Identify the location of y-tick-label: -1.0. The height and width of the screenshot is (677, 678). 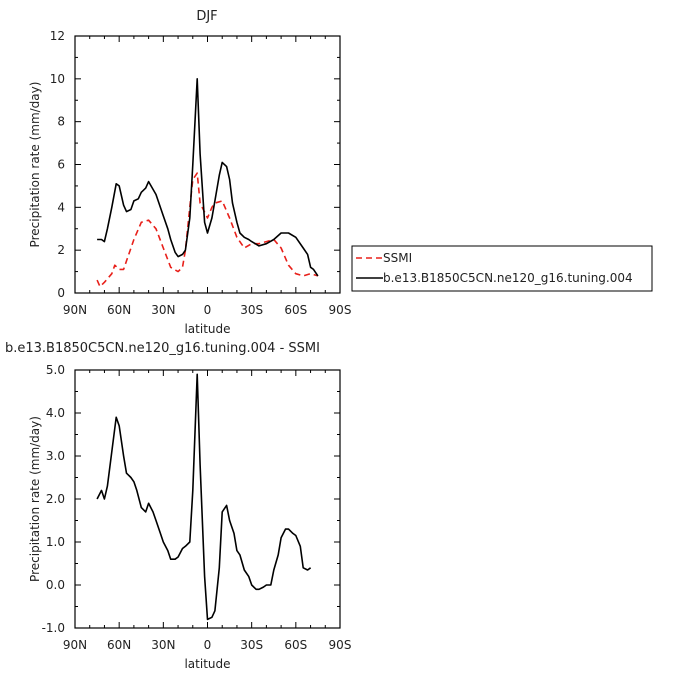
(53, 628).